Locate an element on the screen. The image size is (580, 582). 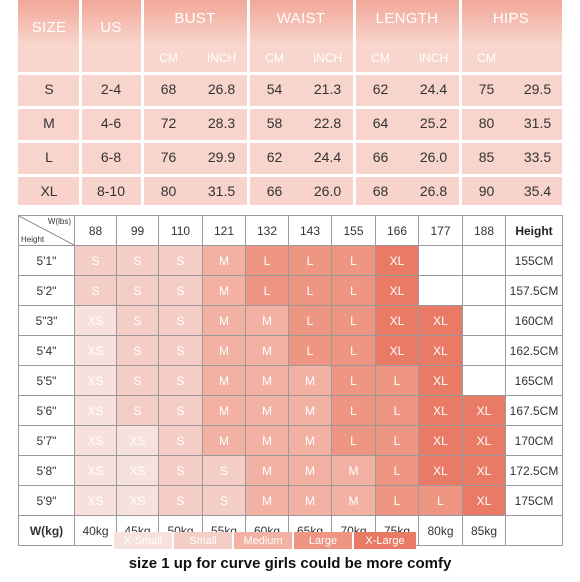
height-ft-cell: 5'6" is located at coordinates (46, 410).